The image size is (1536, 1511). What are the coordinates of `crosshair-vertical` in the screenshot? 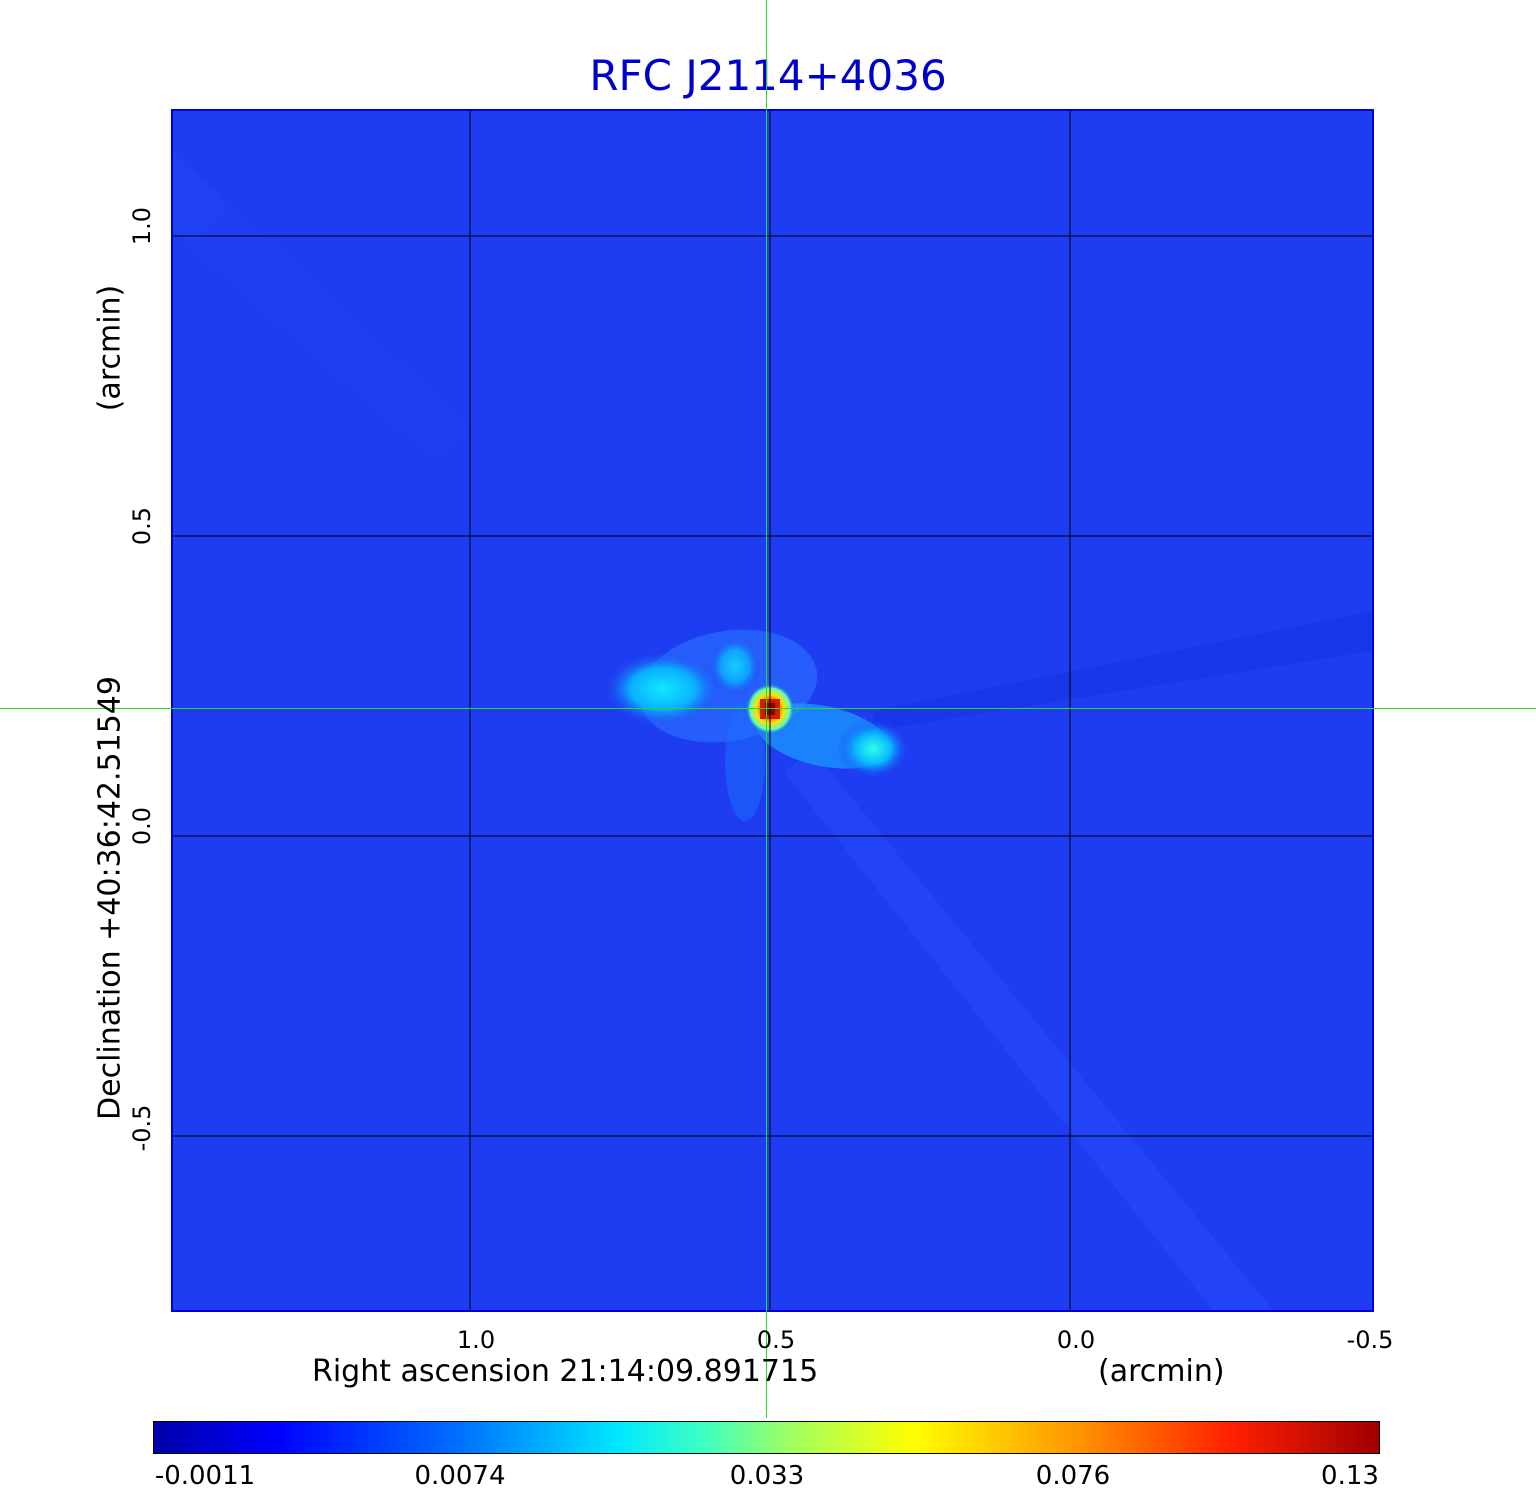 It's located at (766, 709).